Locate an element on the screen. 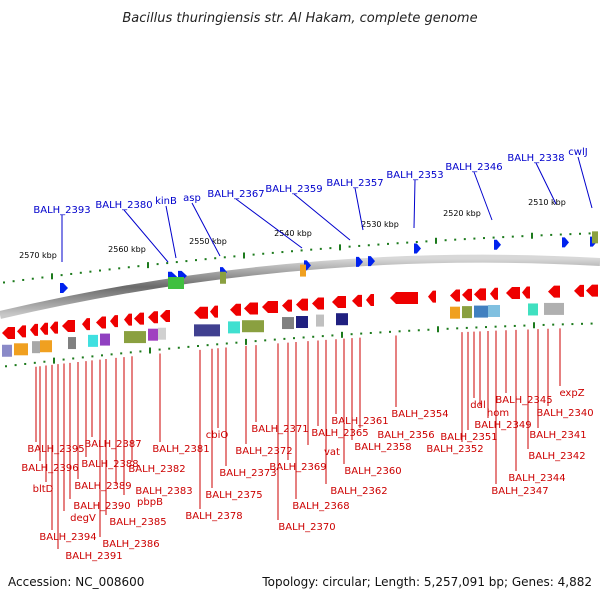  gene-label-balh-2382: BALH_2382 is located at coordinates (156, 469).